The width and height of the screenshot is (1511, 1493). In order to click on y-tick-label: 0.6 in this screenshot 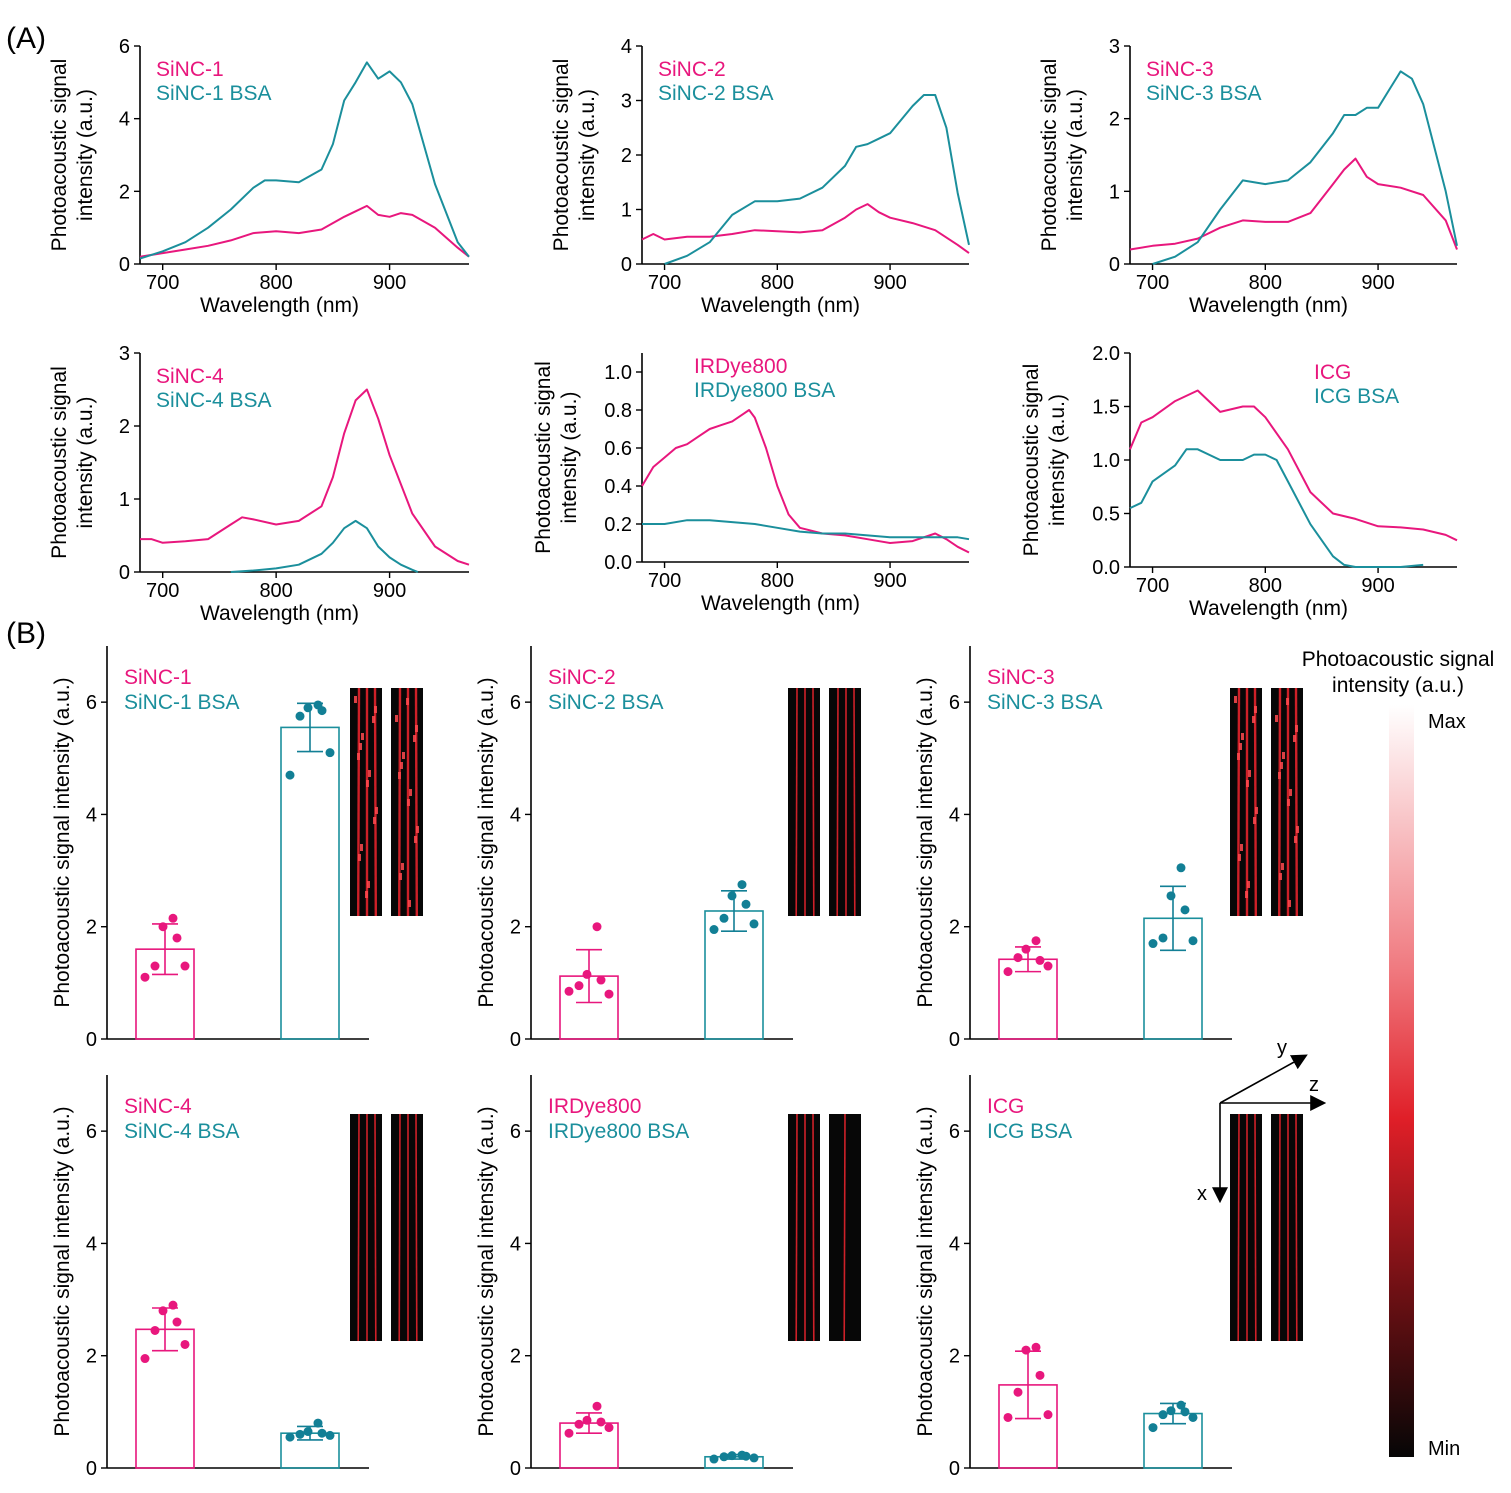, I will do `click(618, 449)`.